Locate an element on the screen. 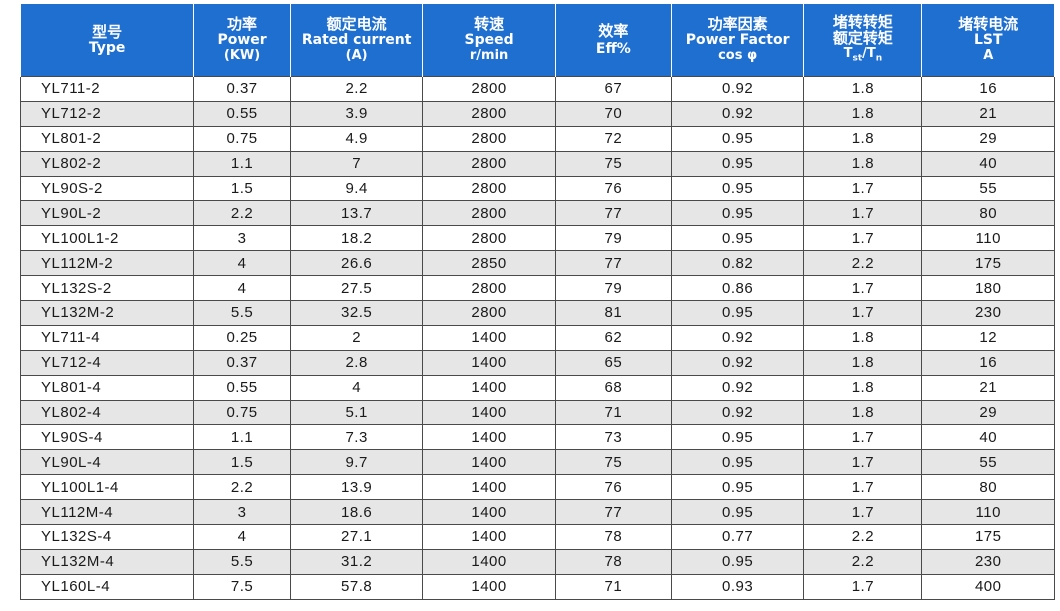 The height and width of the screenshot is (611, 1060). cell-rated-current: 9.4 is located at coordinates (356, 188).